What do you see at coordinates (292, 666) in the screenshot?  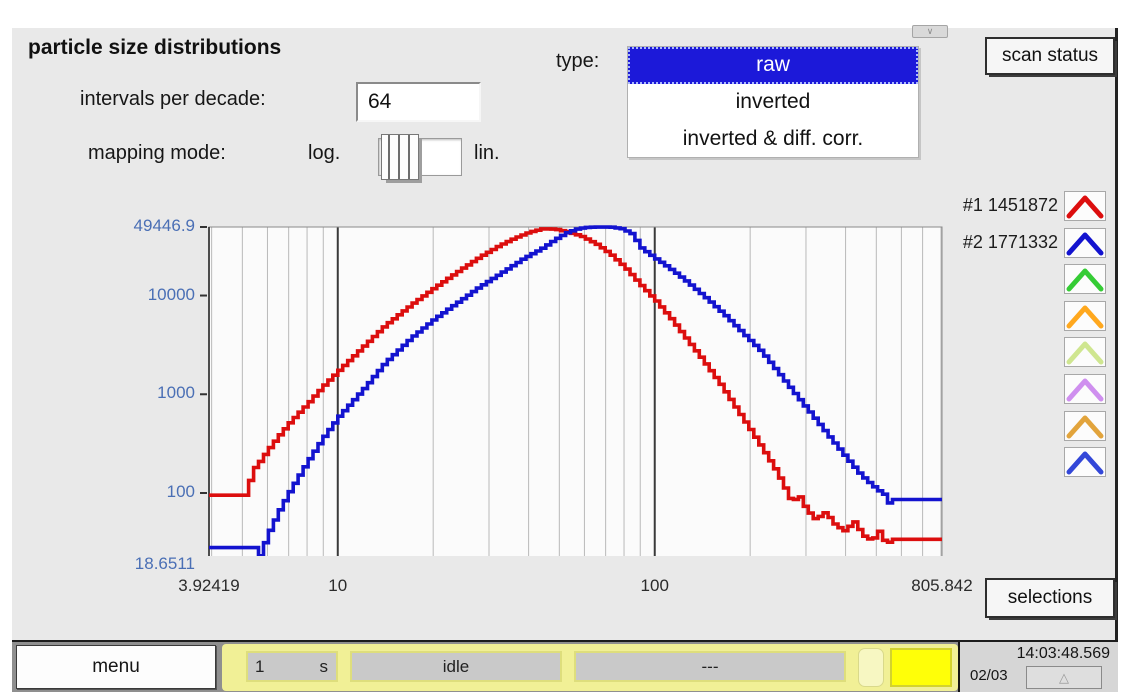 I see `interval-field: 1 s` at bounding box center [292, 666].